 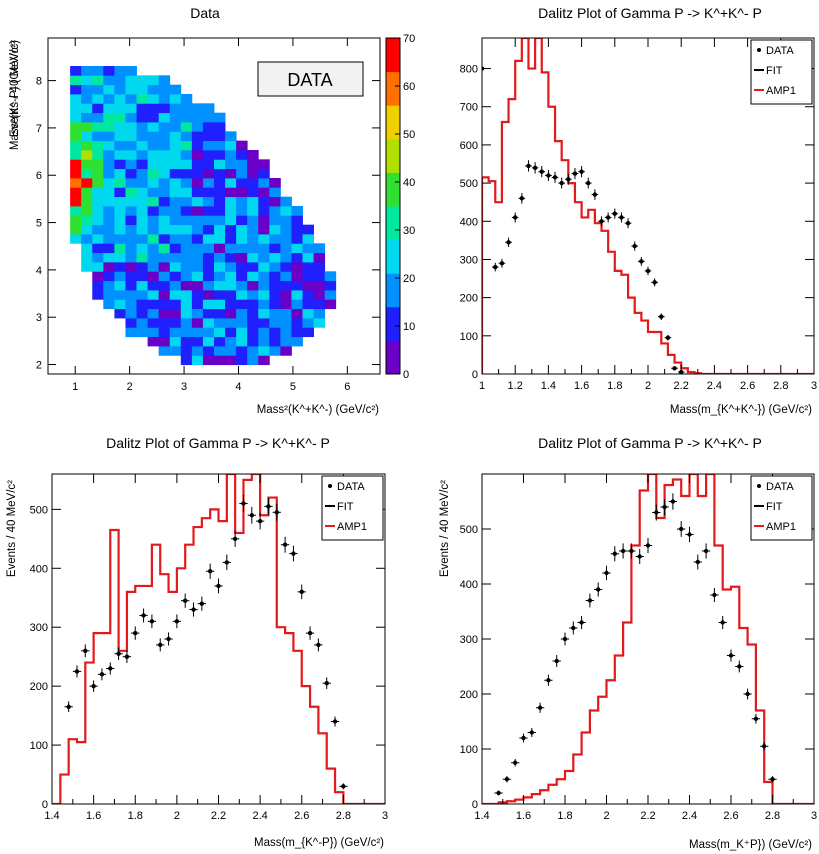 What do you see at coordinates (469, 640) in the screenshot?
I see `y-tick-label: 300` at bounding box center [469, 640].